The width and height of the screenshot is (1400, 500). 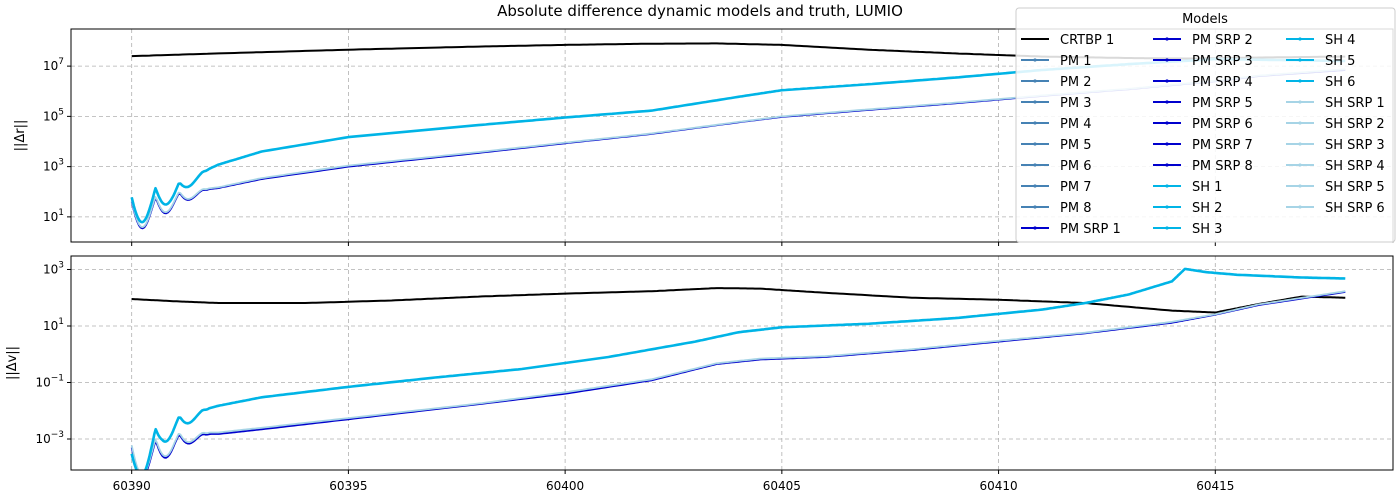 What do you see at coordinates (1222, 166) in the screenshot?
I see `legend-entry-label: PM SRP 8` at bounding box center [1222, 166].